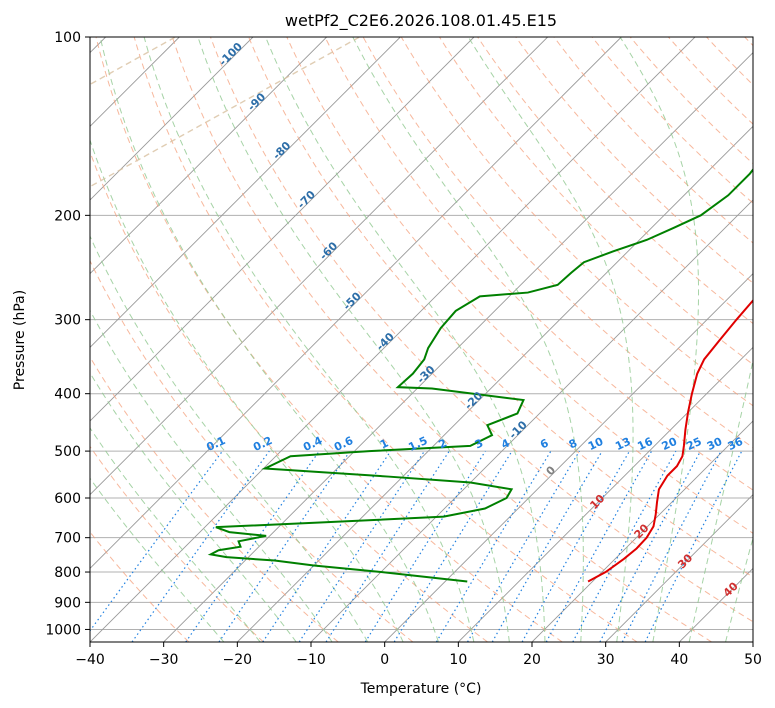  I want to click on isotherm-label: -40, so click(385, 341).